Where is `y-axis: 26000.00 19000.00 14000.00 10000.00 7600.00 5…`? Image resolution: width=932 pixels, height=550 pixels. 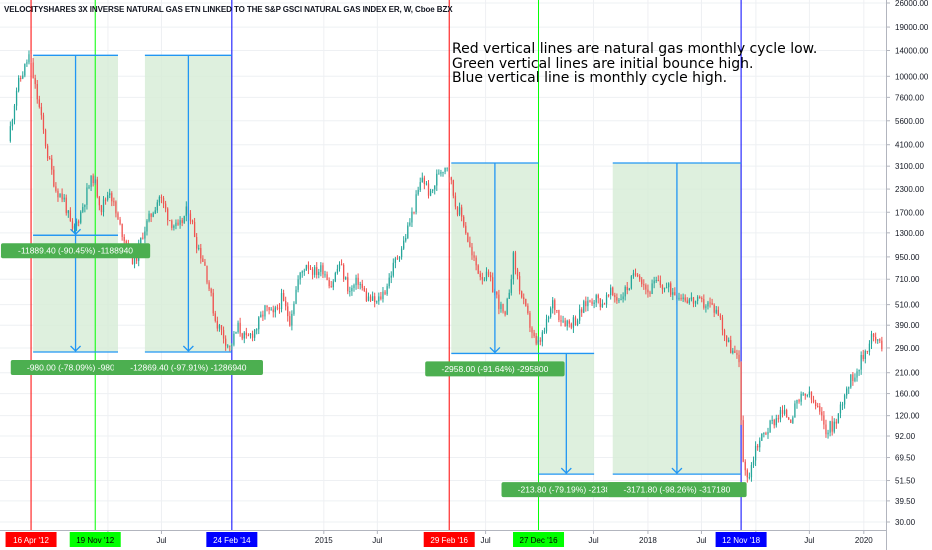 y-axis: 26000.00 19000.00 14000.00 10000.00 7600.00 5… is located at coordinates (909, 275).